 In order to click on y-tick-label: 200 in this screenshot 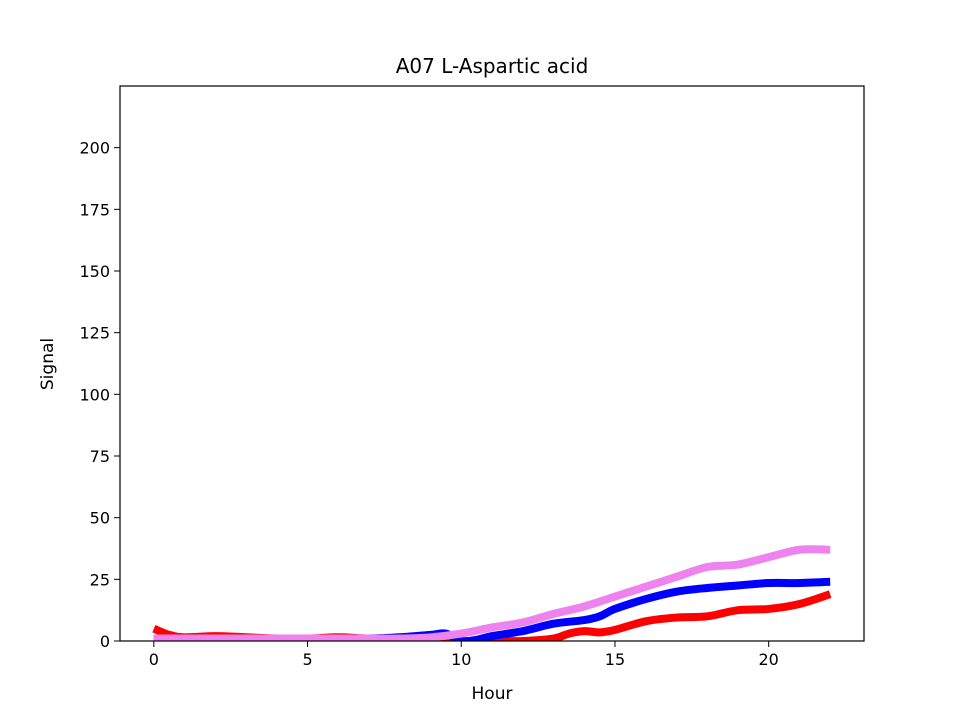, I will do `click(94, 148)`.